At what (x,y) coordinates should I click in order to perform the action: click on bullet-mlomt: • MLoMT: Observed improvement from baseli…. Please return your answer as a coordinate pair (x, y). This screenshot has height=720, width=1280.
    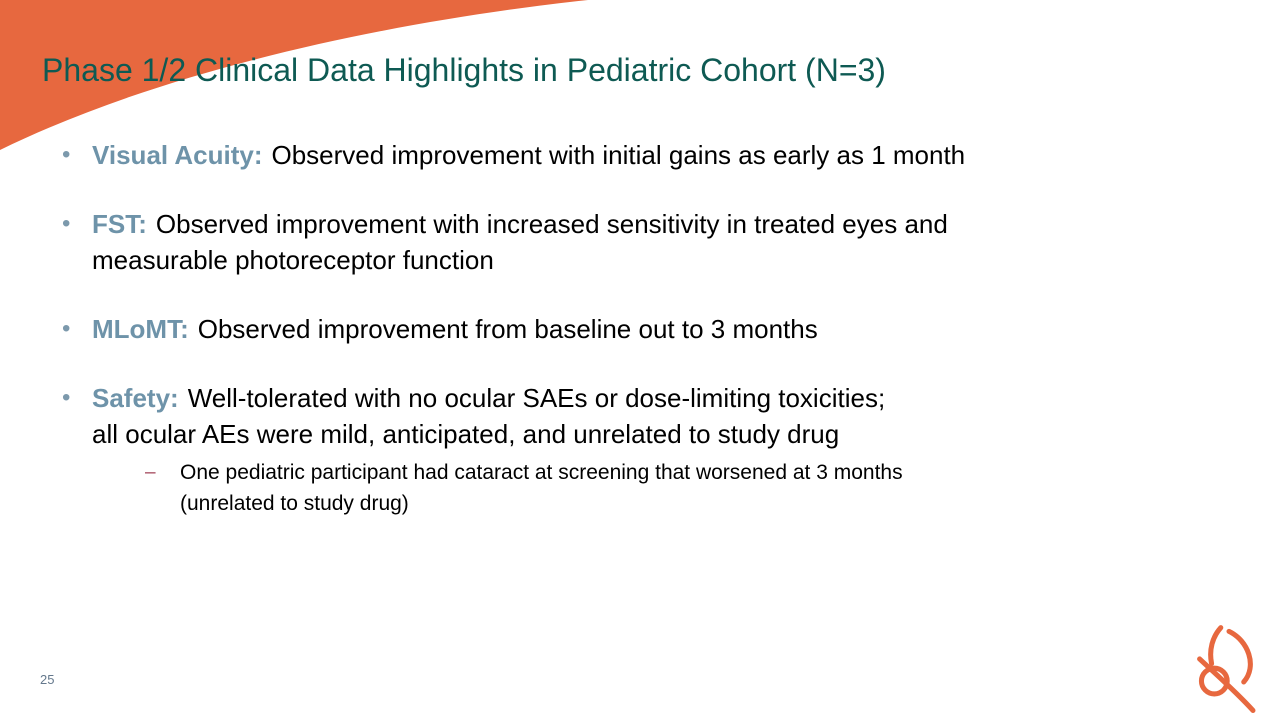
    Looking at the image, I should click on (617, 329).